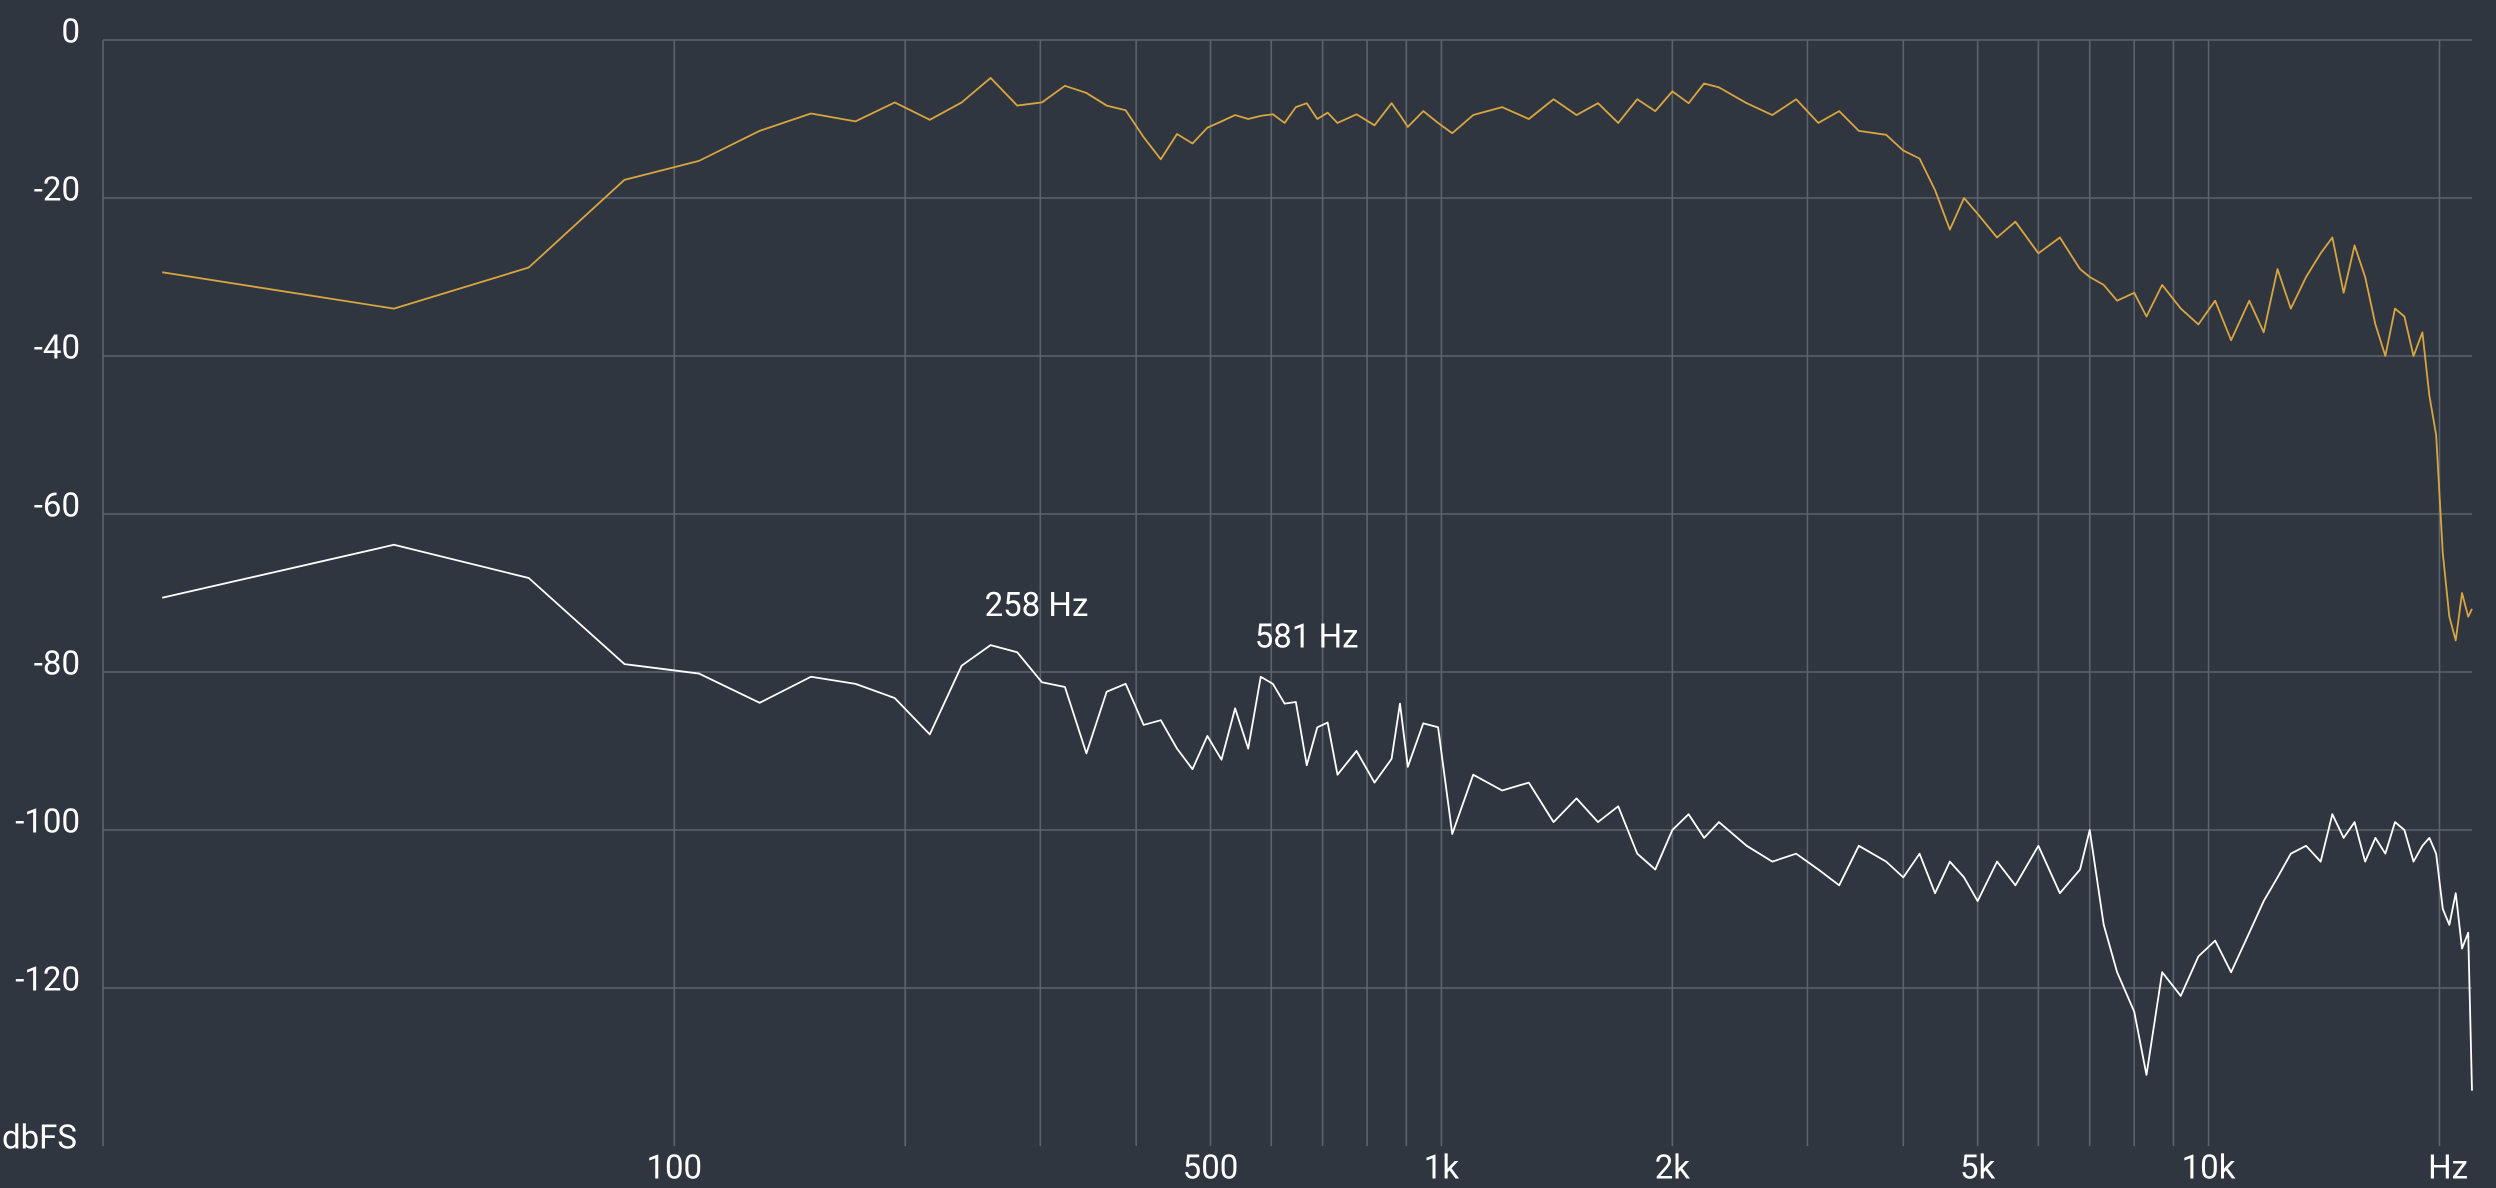 The image size is (2496, 1188). Describe the element at coordinates (57, 348) in the screenshot. I see `y-tick-label: -40` at that location.